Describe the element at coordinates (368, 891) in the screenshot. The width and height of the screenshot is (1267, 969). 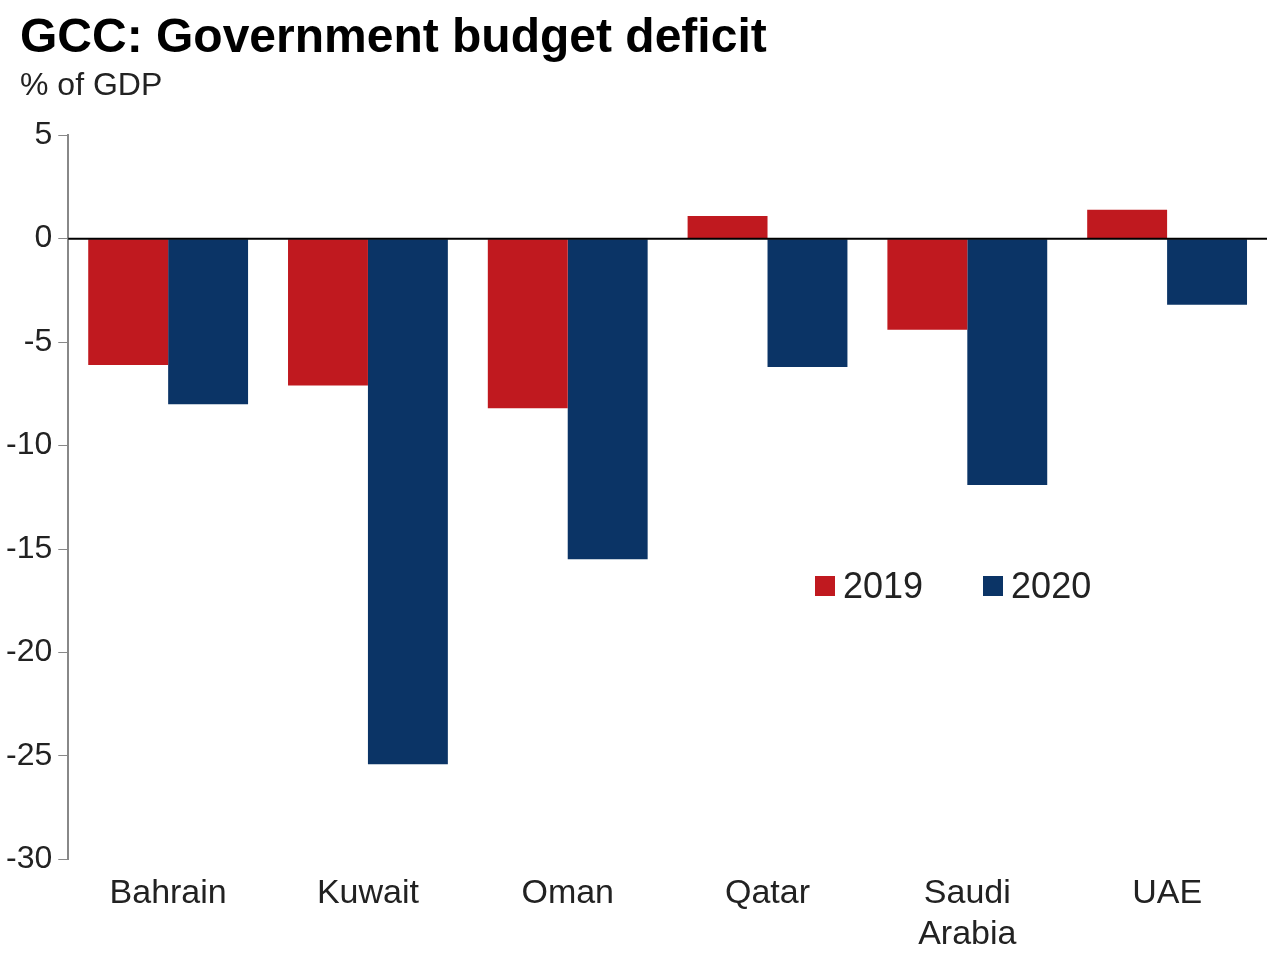
I see `x-tick-label: Kuwait` at that location.